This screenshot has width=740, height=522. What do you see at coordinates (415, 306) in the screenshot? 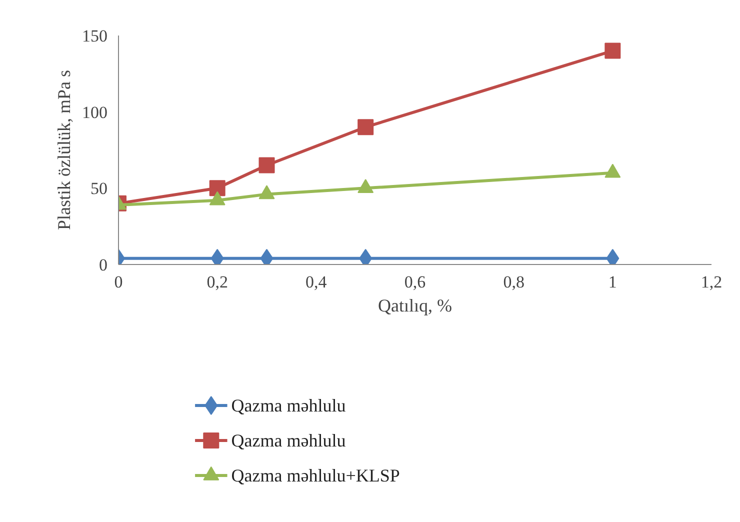
I see `x-axis-title: Qatılıq, %` at bounding box center [415, 306].